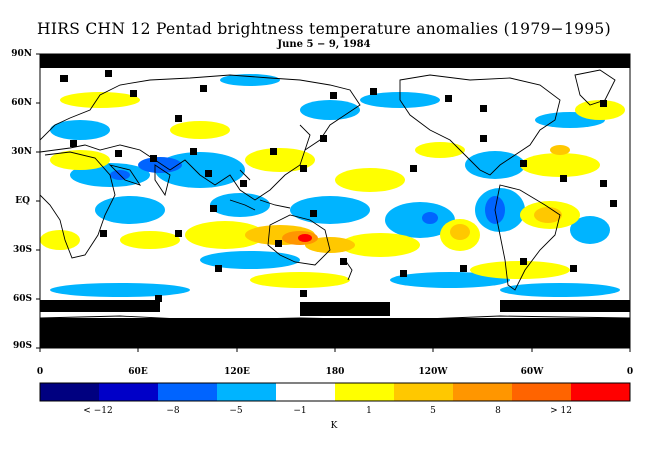 This screenshot has width=648, height=468. Describe the element at coordinates (334, 426) in the screenshot. I see `colorbar-unit: K` at that location.